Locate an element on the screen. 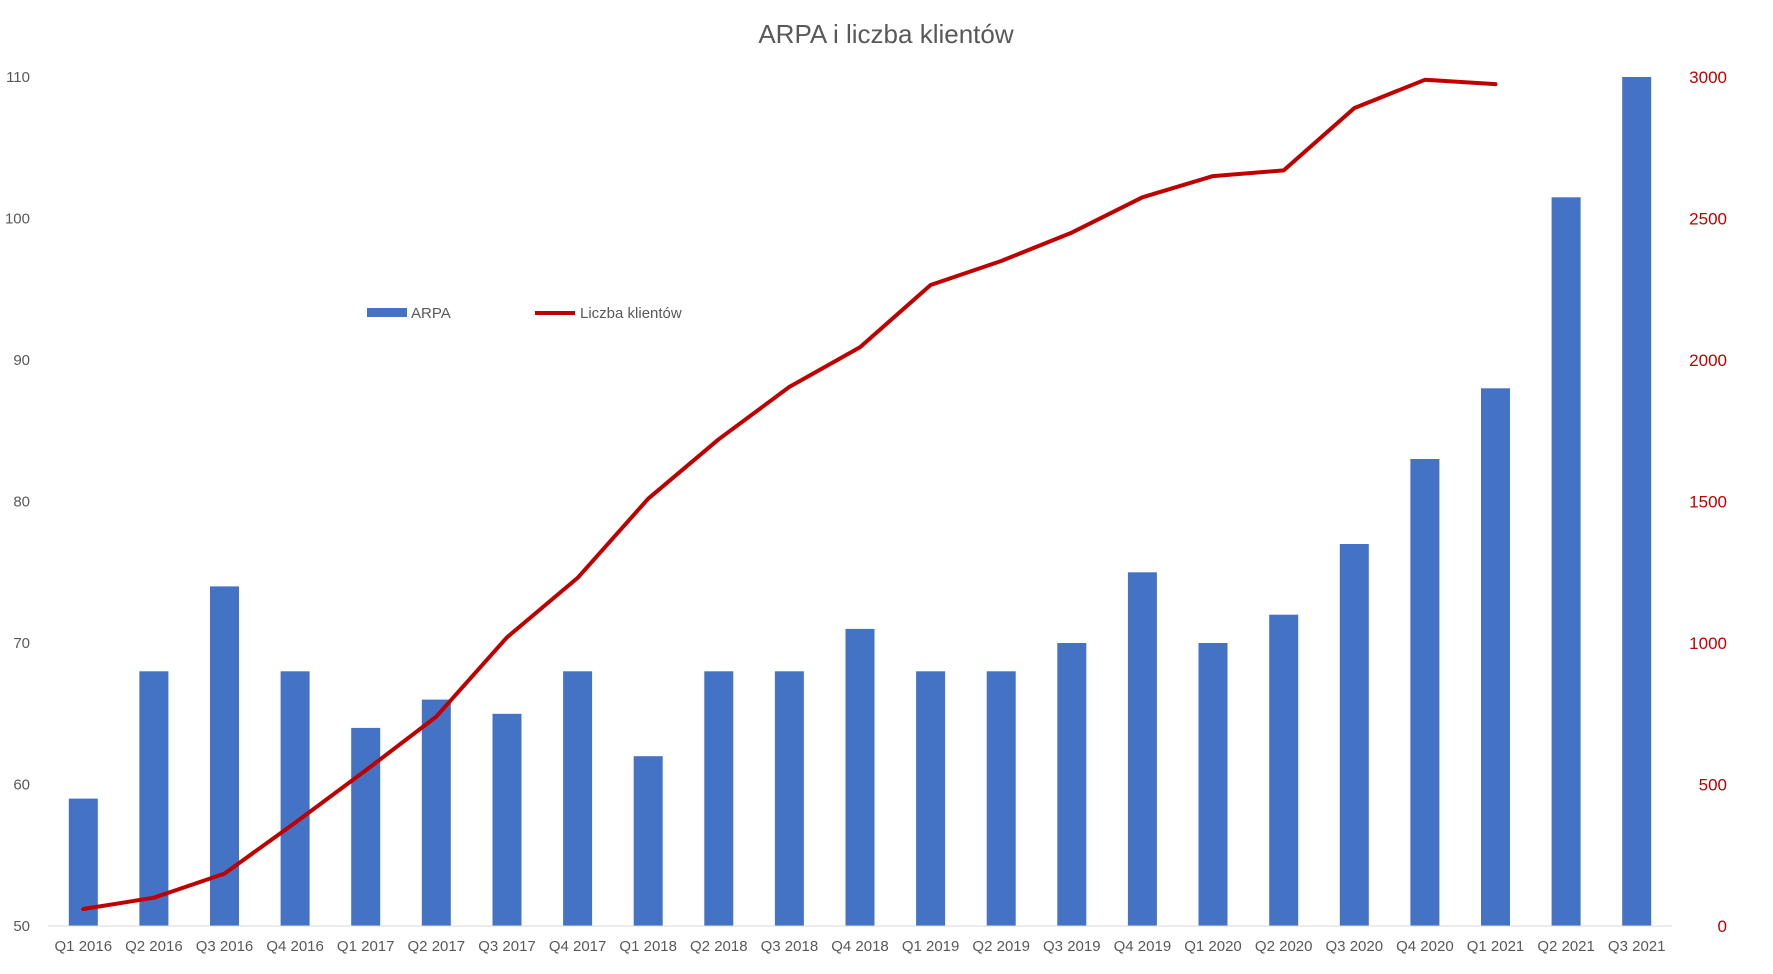 Image resolution: width=1773 pixels, height=974 pixels. x-tick-label: Q4 2020 is located at coordinates (1425, 946).